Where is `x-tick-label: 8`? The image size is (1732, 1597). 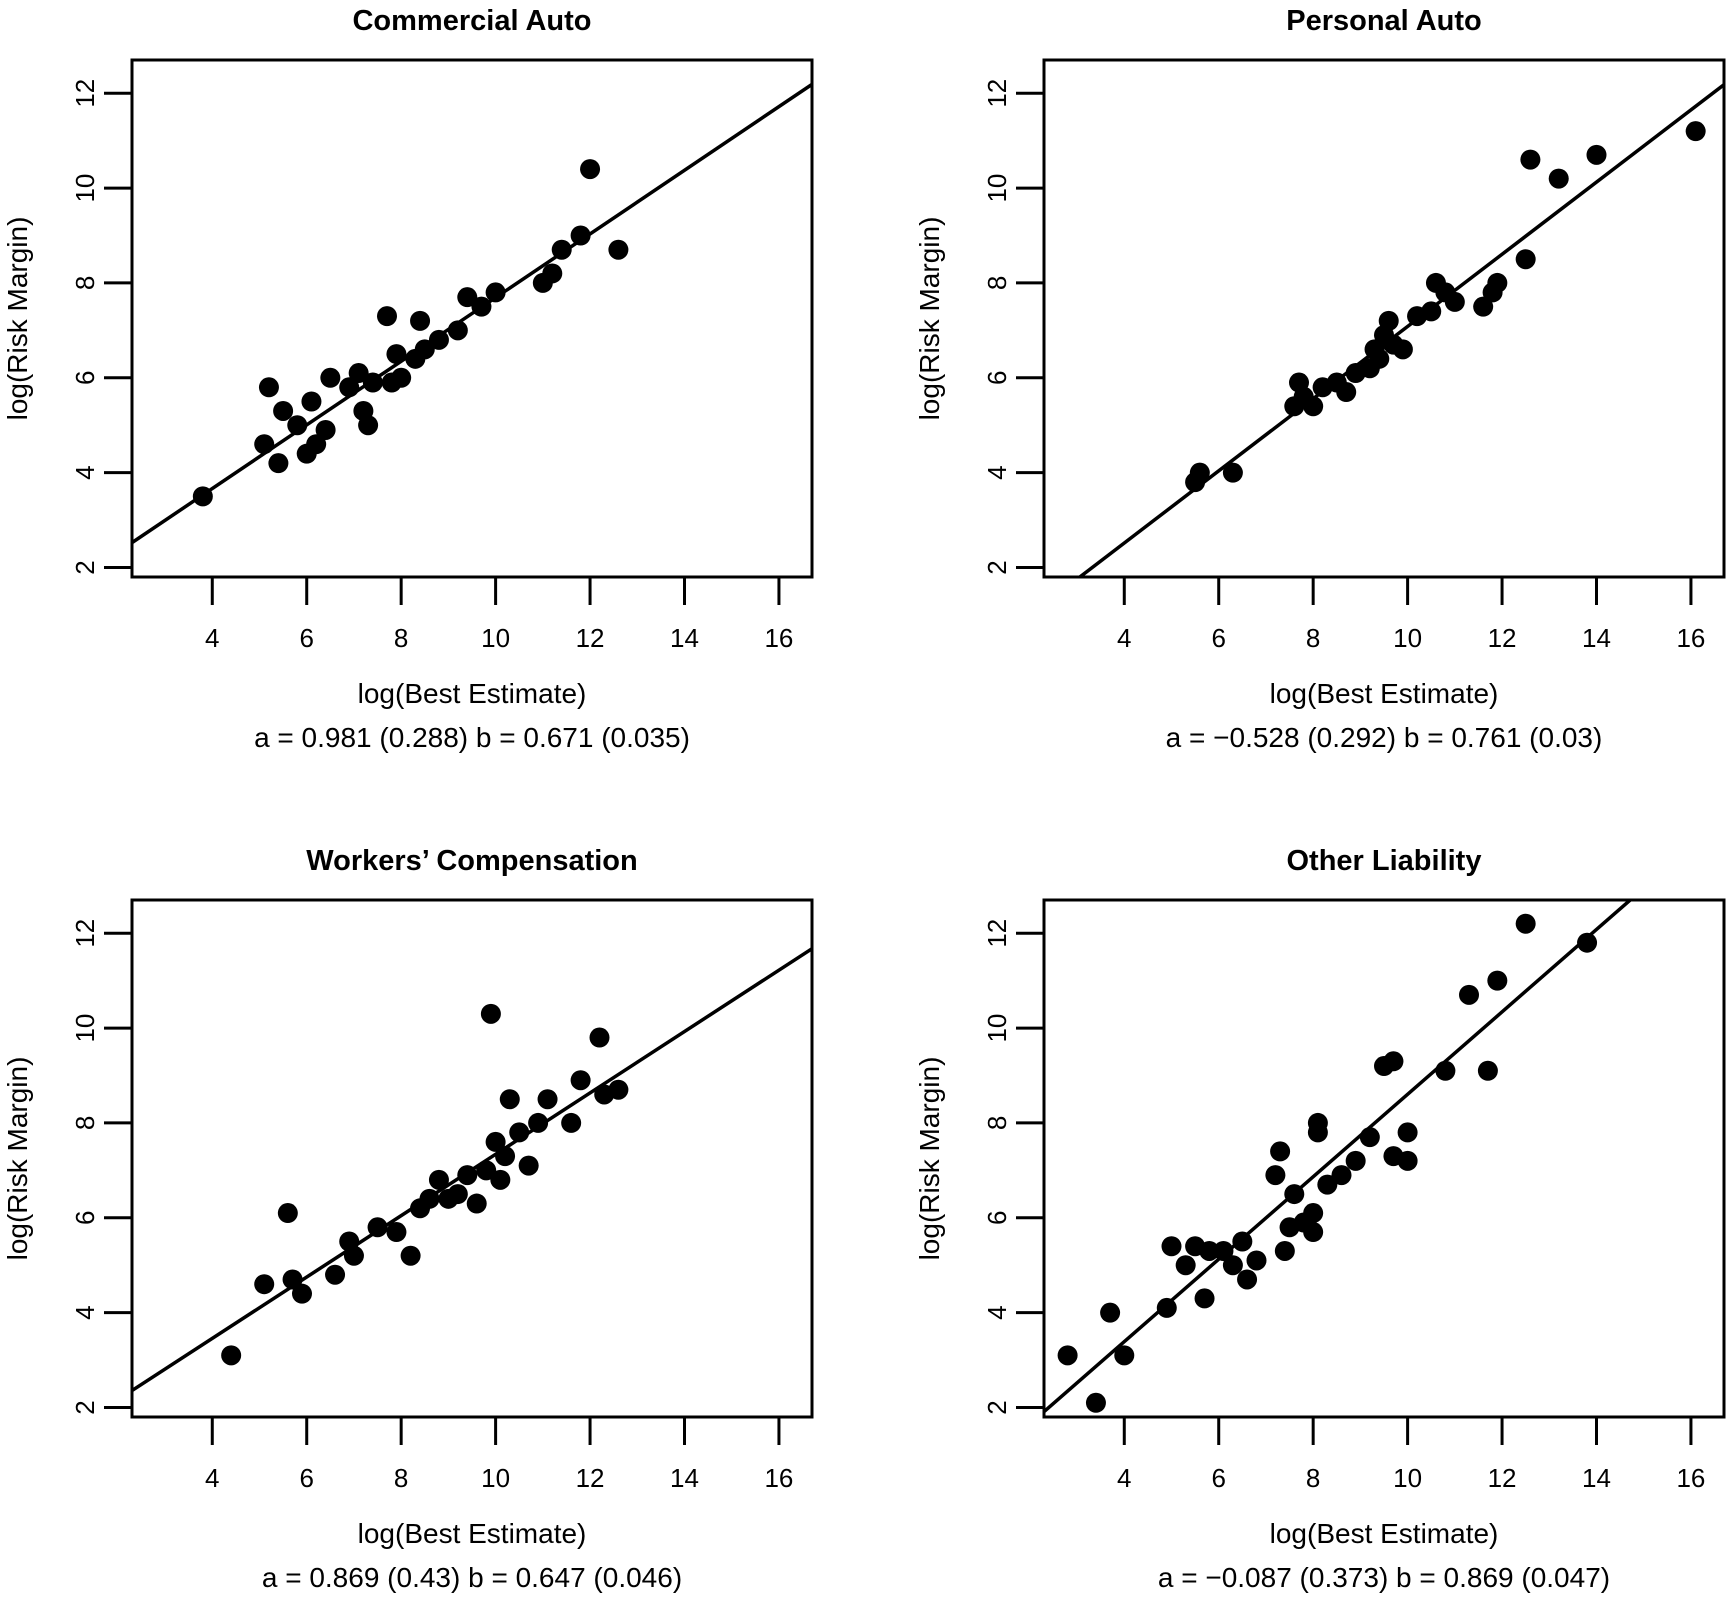
x-tick-label: 8 is located at coordinates (401, 638).